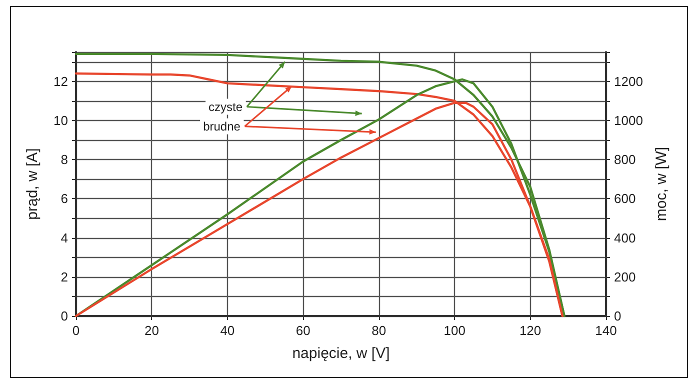 Image resolution: width=700 pixels, height=387 pixels. Describe the element at coordinates (64, 276) in the screenshot. I see `y-tick-label: 2` at that location.